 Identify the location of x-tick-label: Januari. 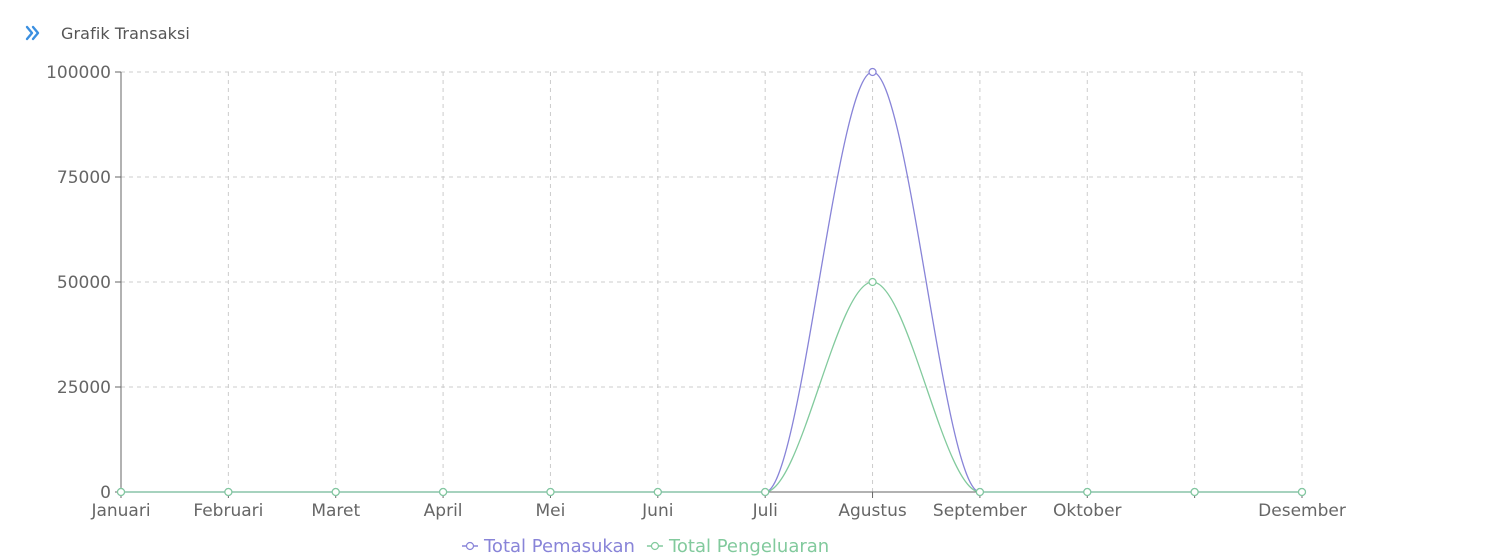
(120, 511).